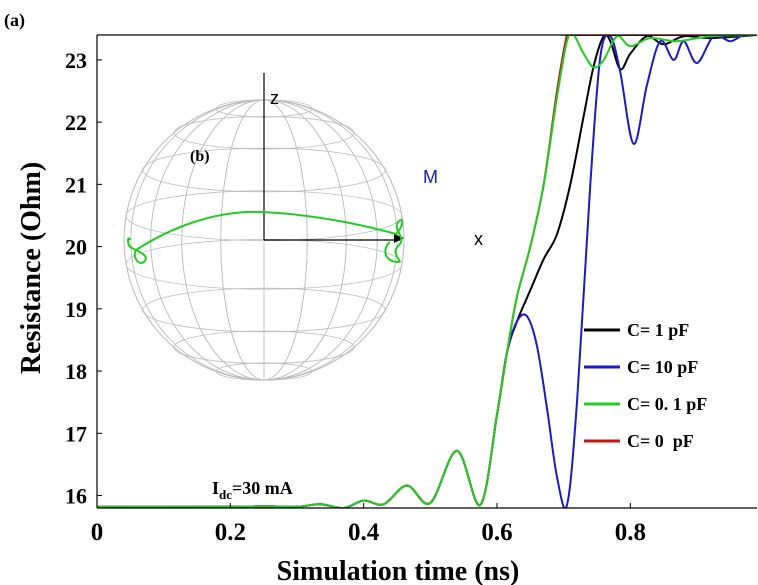 The image size is (758, 585). I want to click on legend-label: C= 0 pF, so click(660, 441).